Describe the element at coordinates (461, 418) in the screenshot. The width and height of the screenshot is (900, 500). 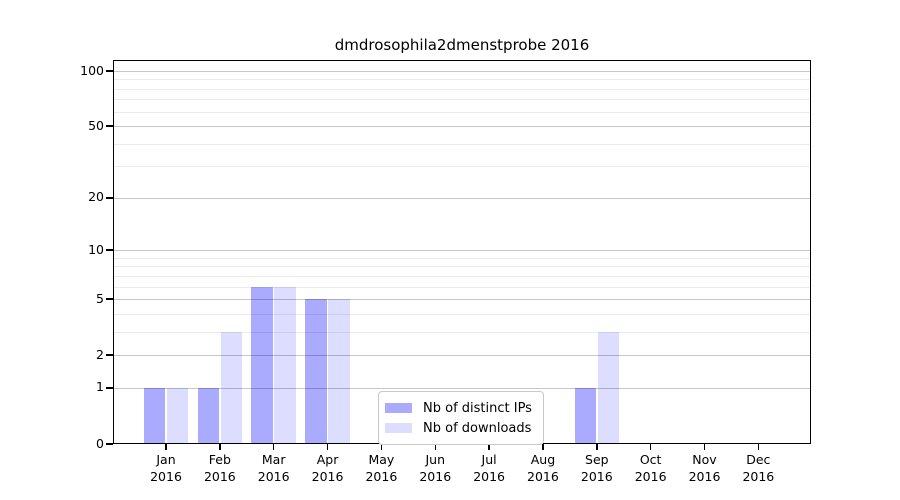
I see `legend: Nb of distinct IPs Nb of downloads` at that location.